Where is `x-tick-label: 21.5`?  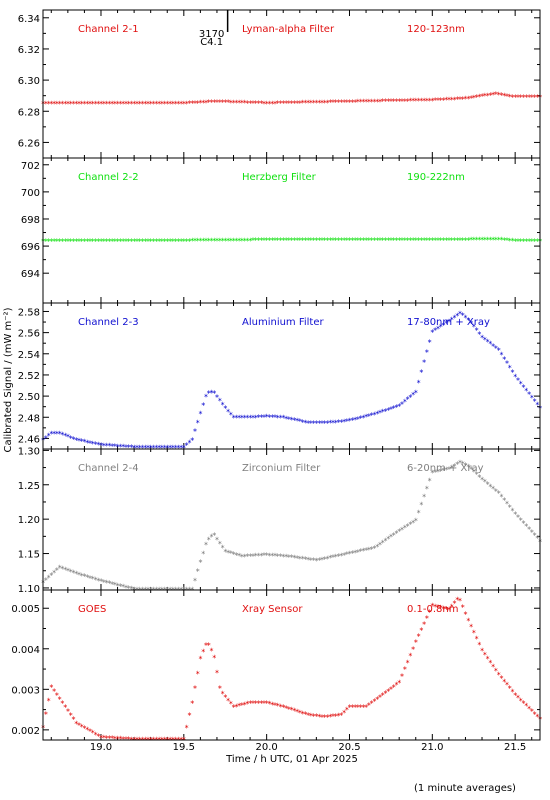
x-tick-label: 21.5 is located at coordinates (515, 747).